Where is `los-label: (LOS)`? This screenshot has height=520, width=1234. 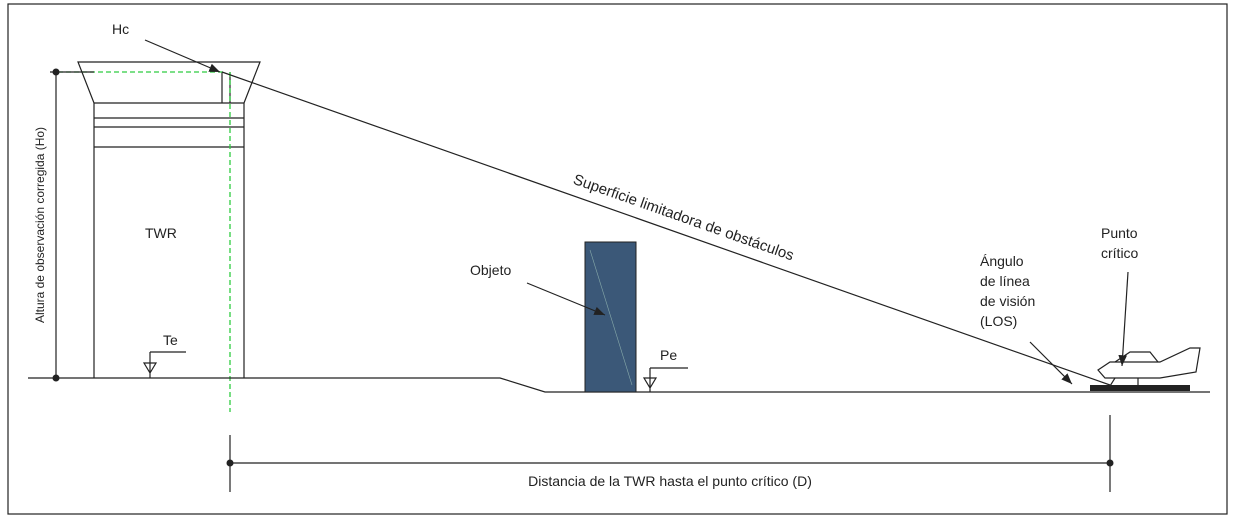
los-label: (LOS) is located at coordinates (998, 321).